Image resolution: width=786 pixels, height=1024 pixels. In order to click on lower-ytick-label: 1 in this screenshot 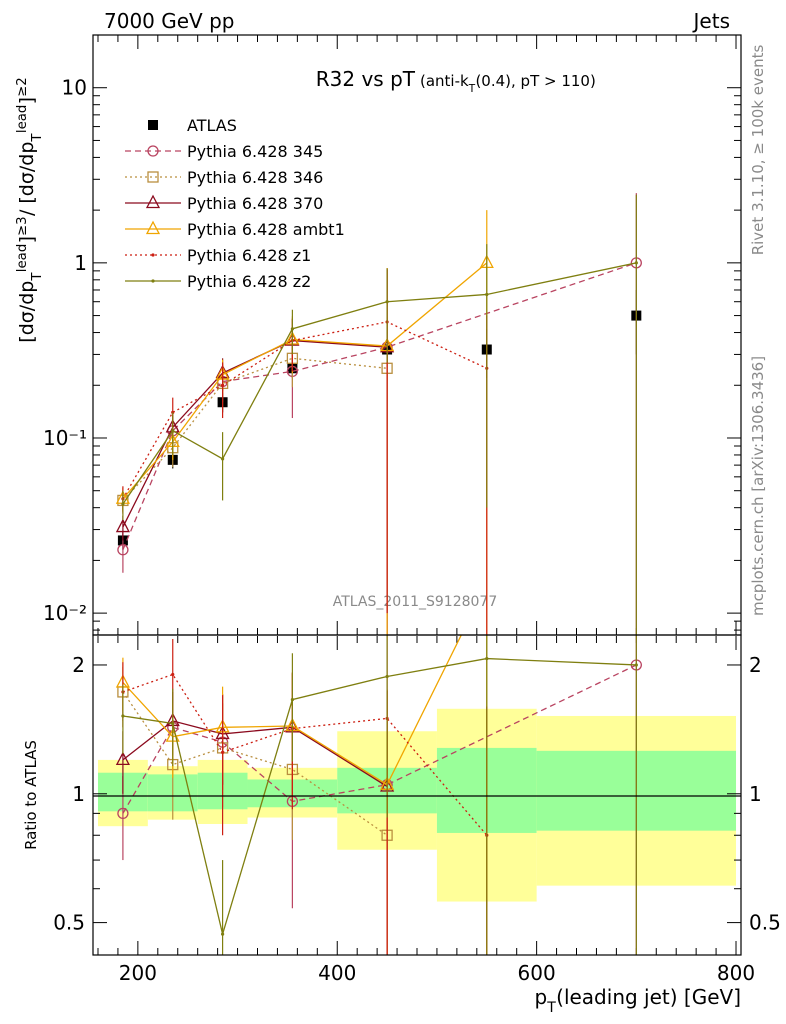, I will do `click(78, 794)`.